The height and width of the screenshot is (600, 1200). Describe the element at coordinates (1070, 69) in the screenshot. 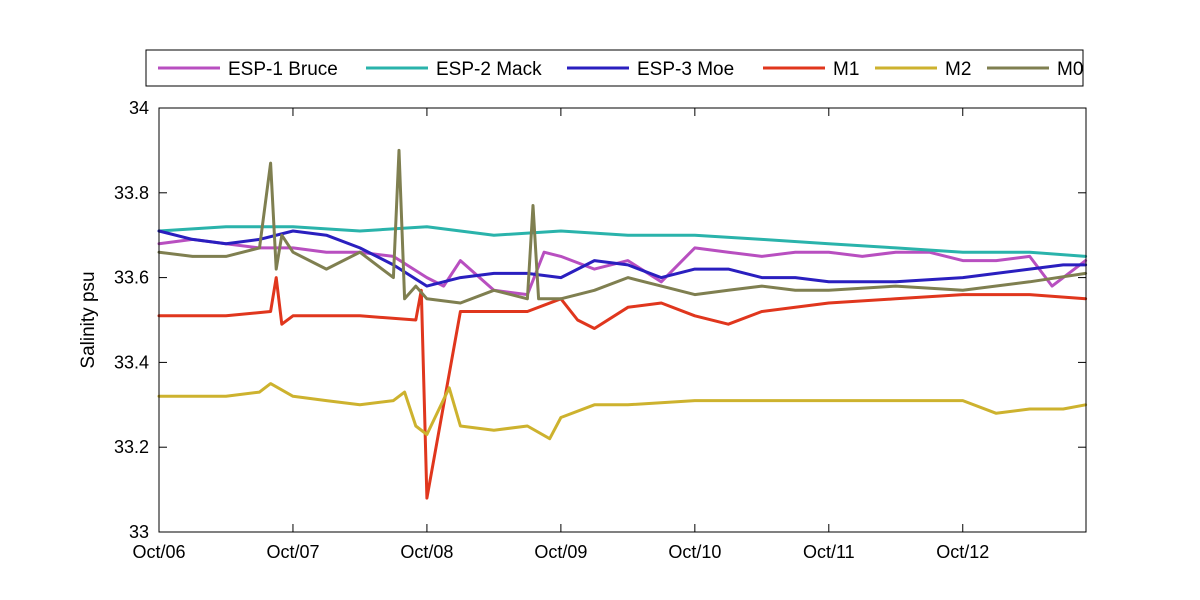

I see `legend-label: M0` at that location.